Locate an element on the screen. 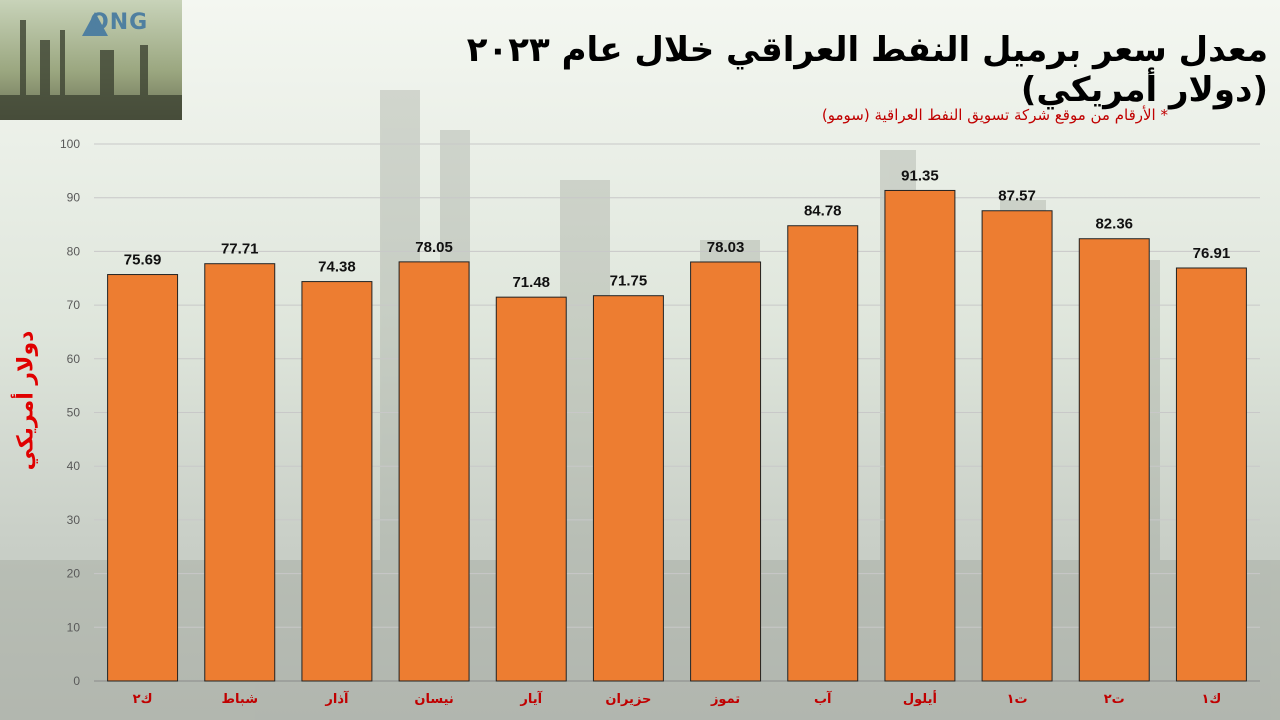  y-tick-label: 70 is located at coordinates (74, 305).